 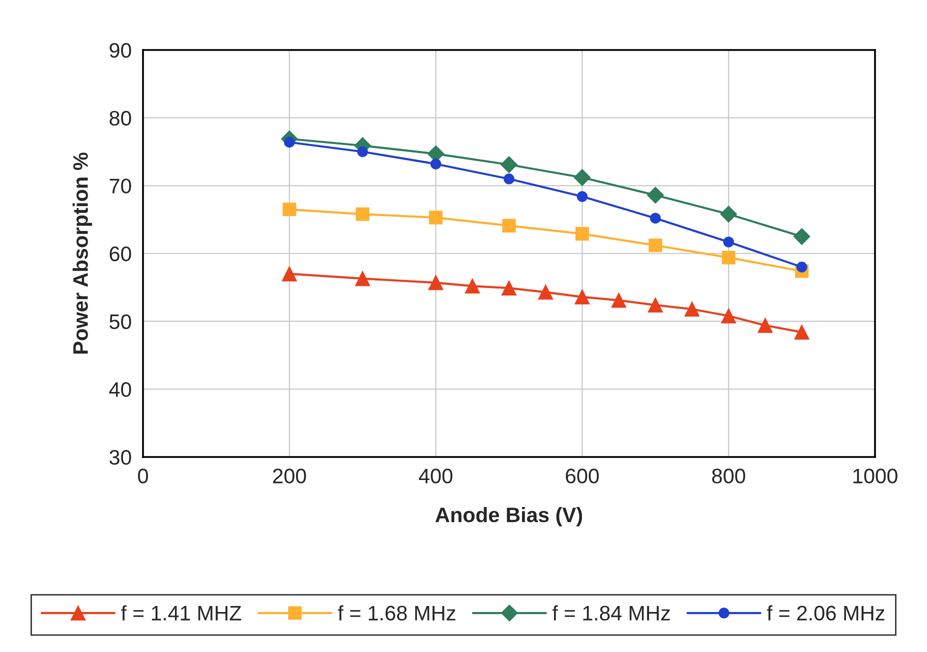 I want to click on x-tick-label: 1000, so click(x=875, y=476).